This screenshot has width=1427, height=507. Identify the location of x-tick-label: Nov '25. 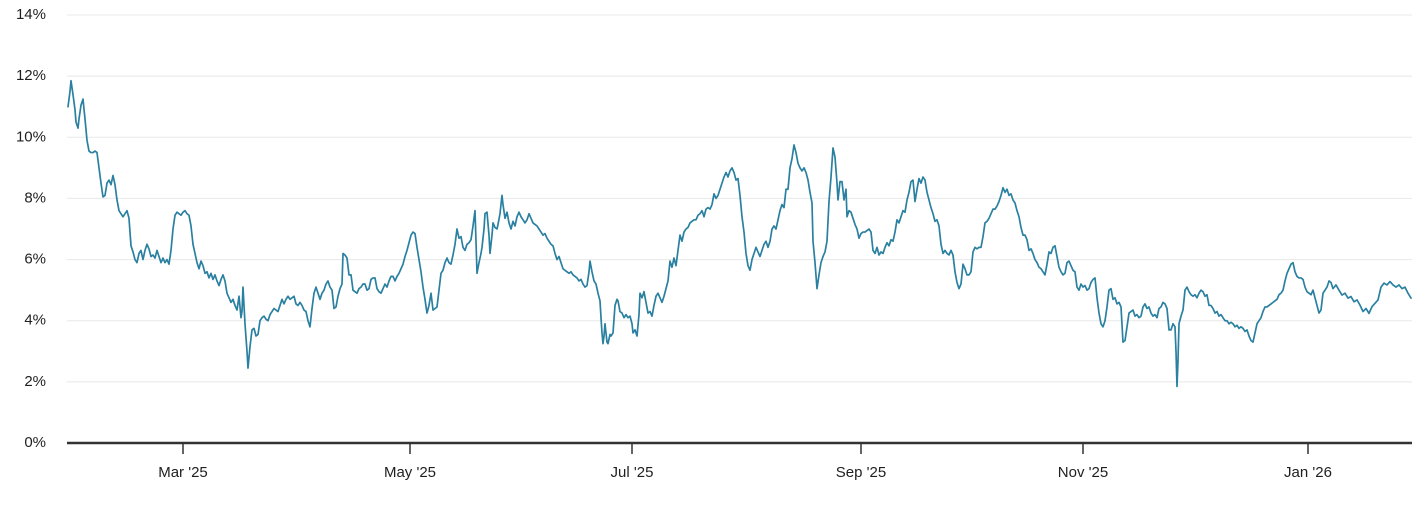
(1083, 472).